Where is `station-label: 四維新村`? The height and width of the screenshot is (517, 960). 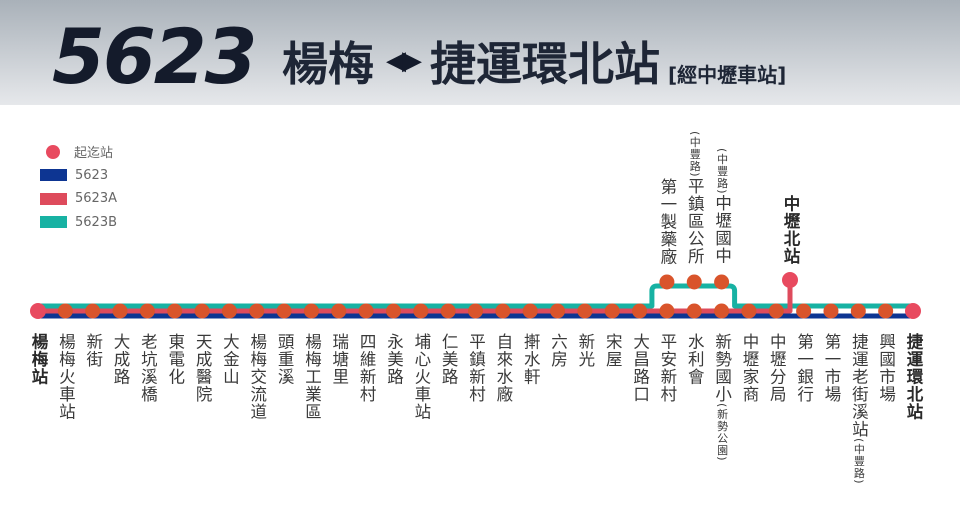 station-label: 四維新村 is located at coordinates (366, 368).